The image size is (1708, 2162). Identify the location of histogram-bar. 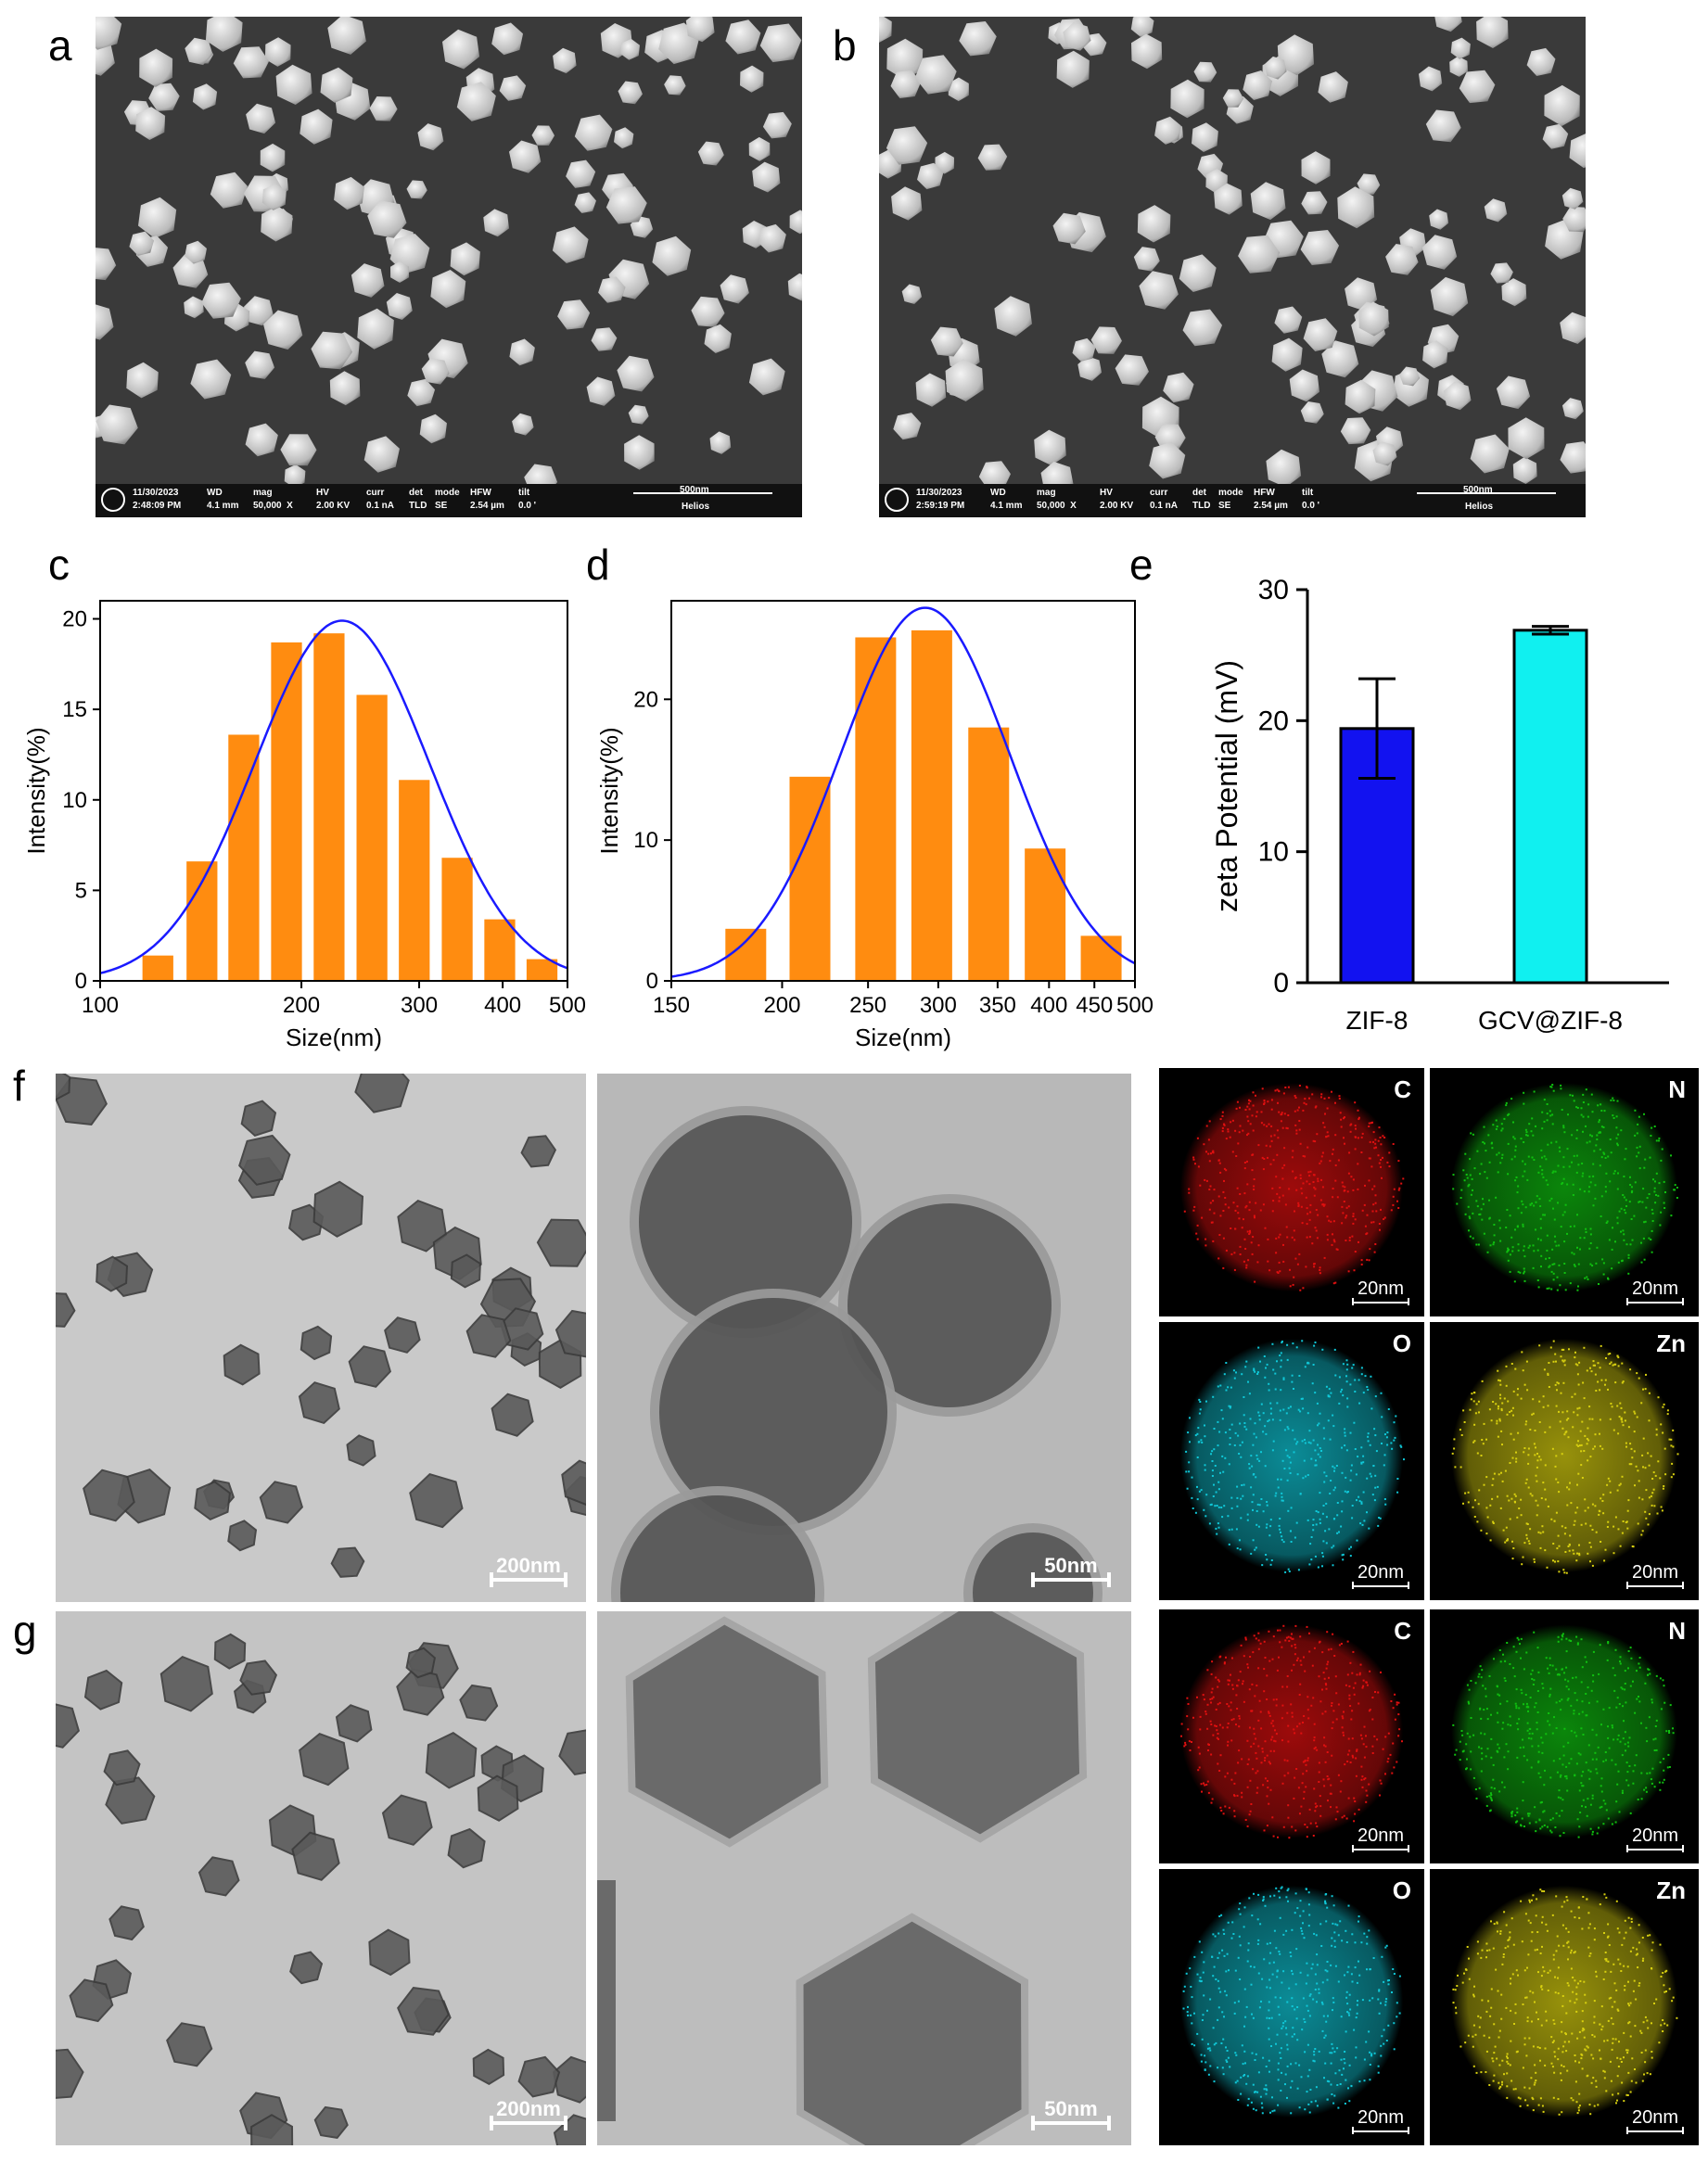
(542, 970).